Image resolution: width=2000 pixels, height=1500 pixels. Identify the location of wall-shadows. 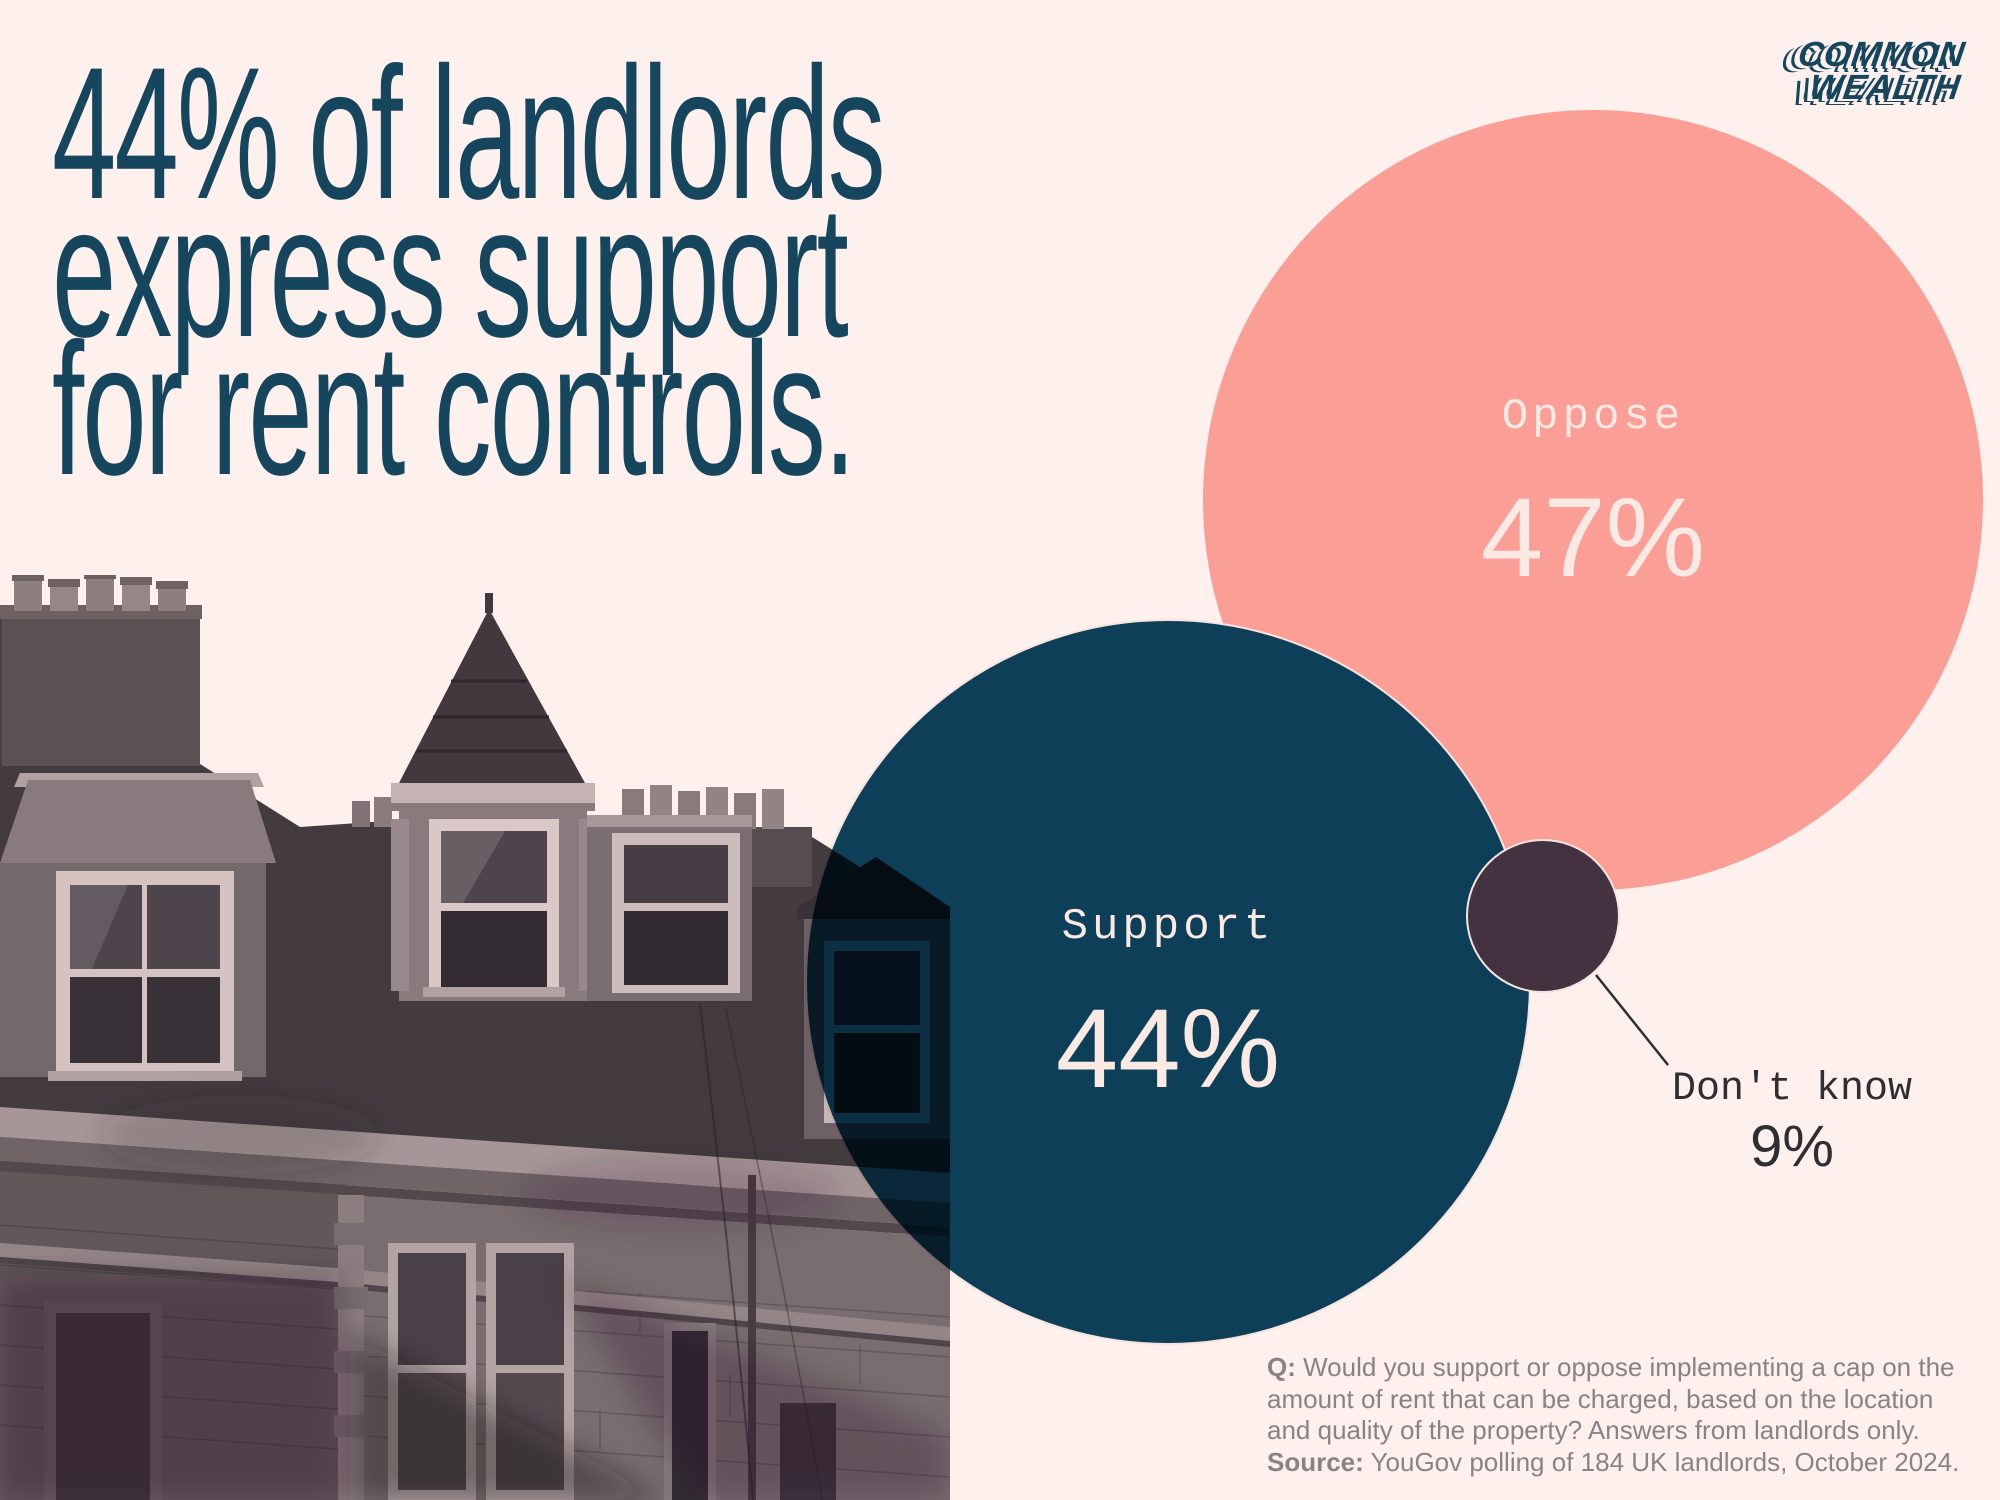
(475, 1297).